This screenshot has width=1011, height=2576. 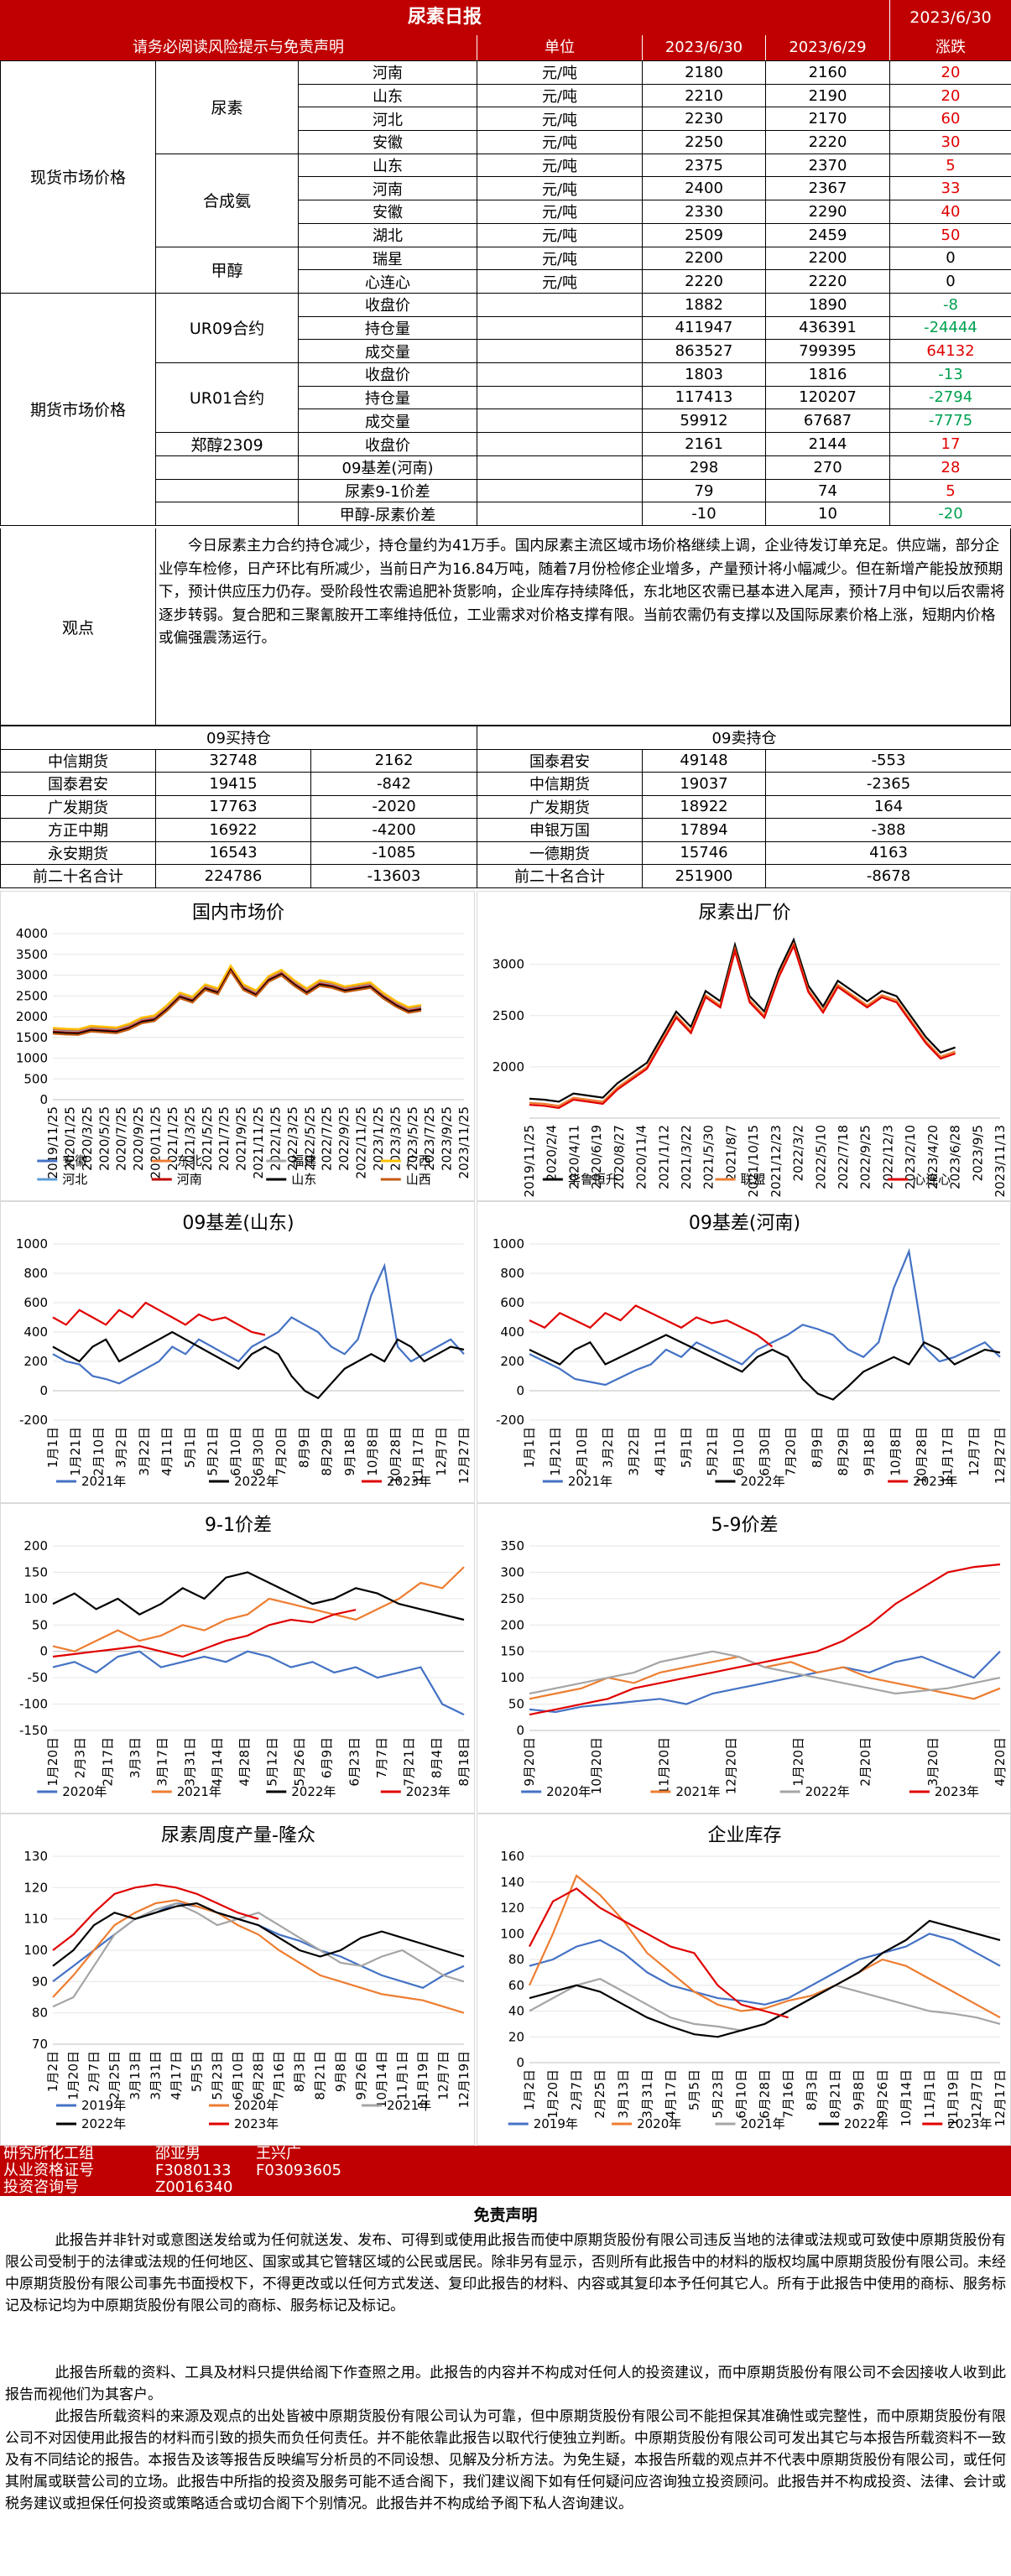 What do you see at coordinates (258, 1451) in the screenshot?
I see `x-tick-label: 6月30日` at bounding box center [258, 1451].